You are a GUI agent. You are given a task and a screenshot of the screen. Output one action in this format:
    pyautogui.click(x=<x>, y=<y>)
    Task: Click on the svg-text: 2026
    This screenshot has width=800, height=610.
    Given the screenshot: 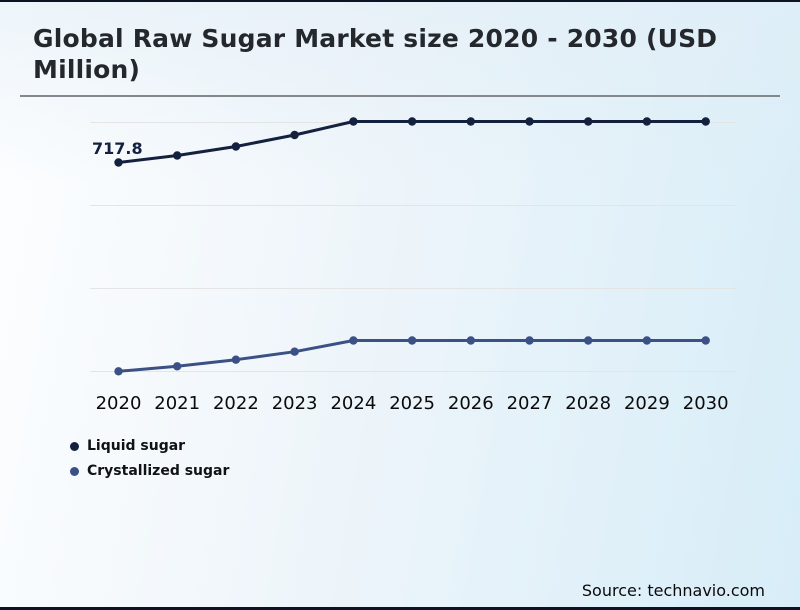 What is the action you would take?
    pyautogui.click(x=471, y=403)
    